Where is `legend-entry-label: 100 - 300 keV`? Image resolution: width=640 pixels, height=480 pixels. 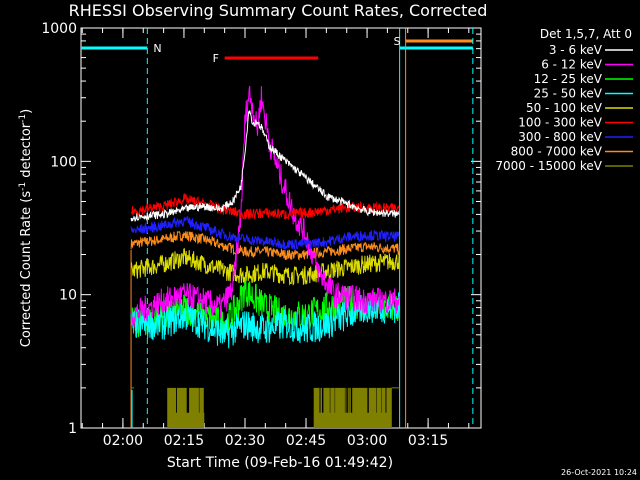
legend-entry-label: 100 - 300 keV is located at coordinates (560, 123).